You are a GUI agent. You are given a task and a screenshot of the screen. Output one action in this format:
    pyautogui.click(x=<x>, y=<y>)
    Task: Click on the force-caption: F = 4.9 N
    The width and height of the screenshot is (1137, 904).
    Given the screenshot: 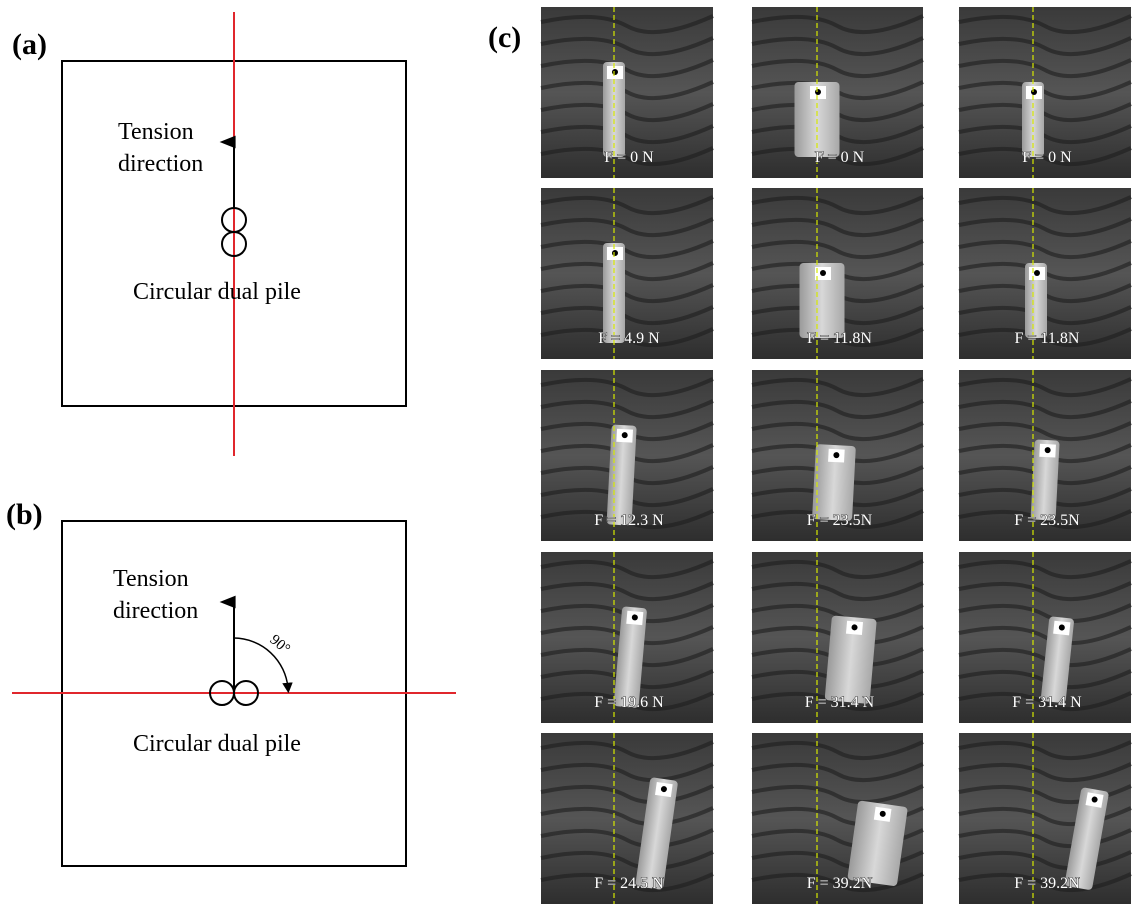 What is the action you would take?
    pyautogui.click(x=629, y=338)
    